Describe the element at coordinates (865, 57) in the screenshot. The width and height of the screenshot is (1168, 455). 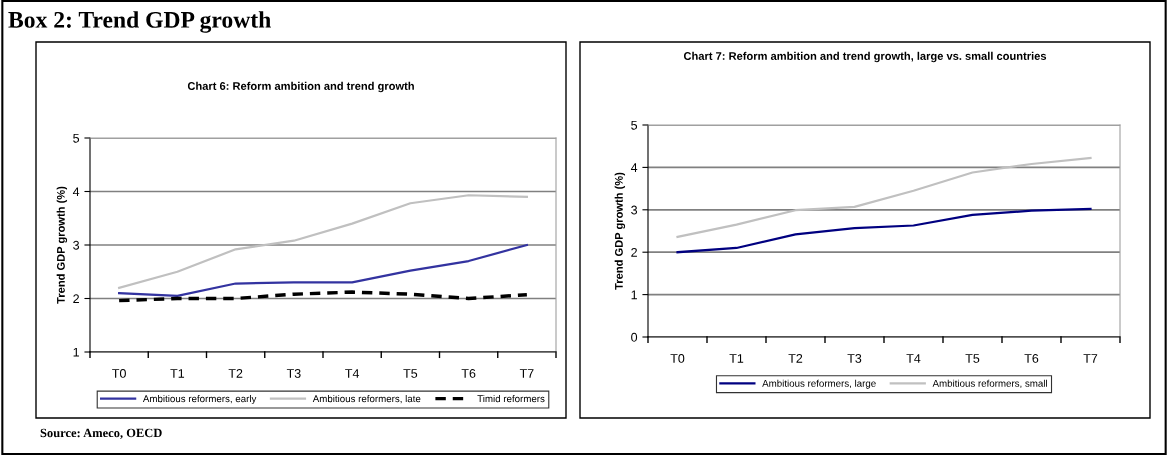
I see `chart-title: Chart 7: Reform ambition and trend growth, large vs. small countries` at that location.